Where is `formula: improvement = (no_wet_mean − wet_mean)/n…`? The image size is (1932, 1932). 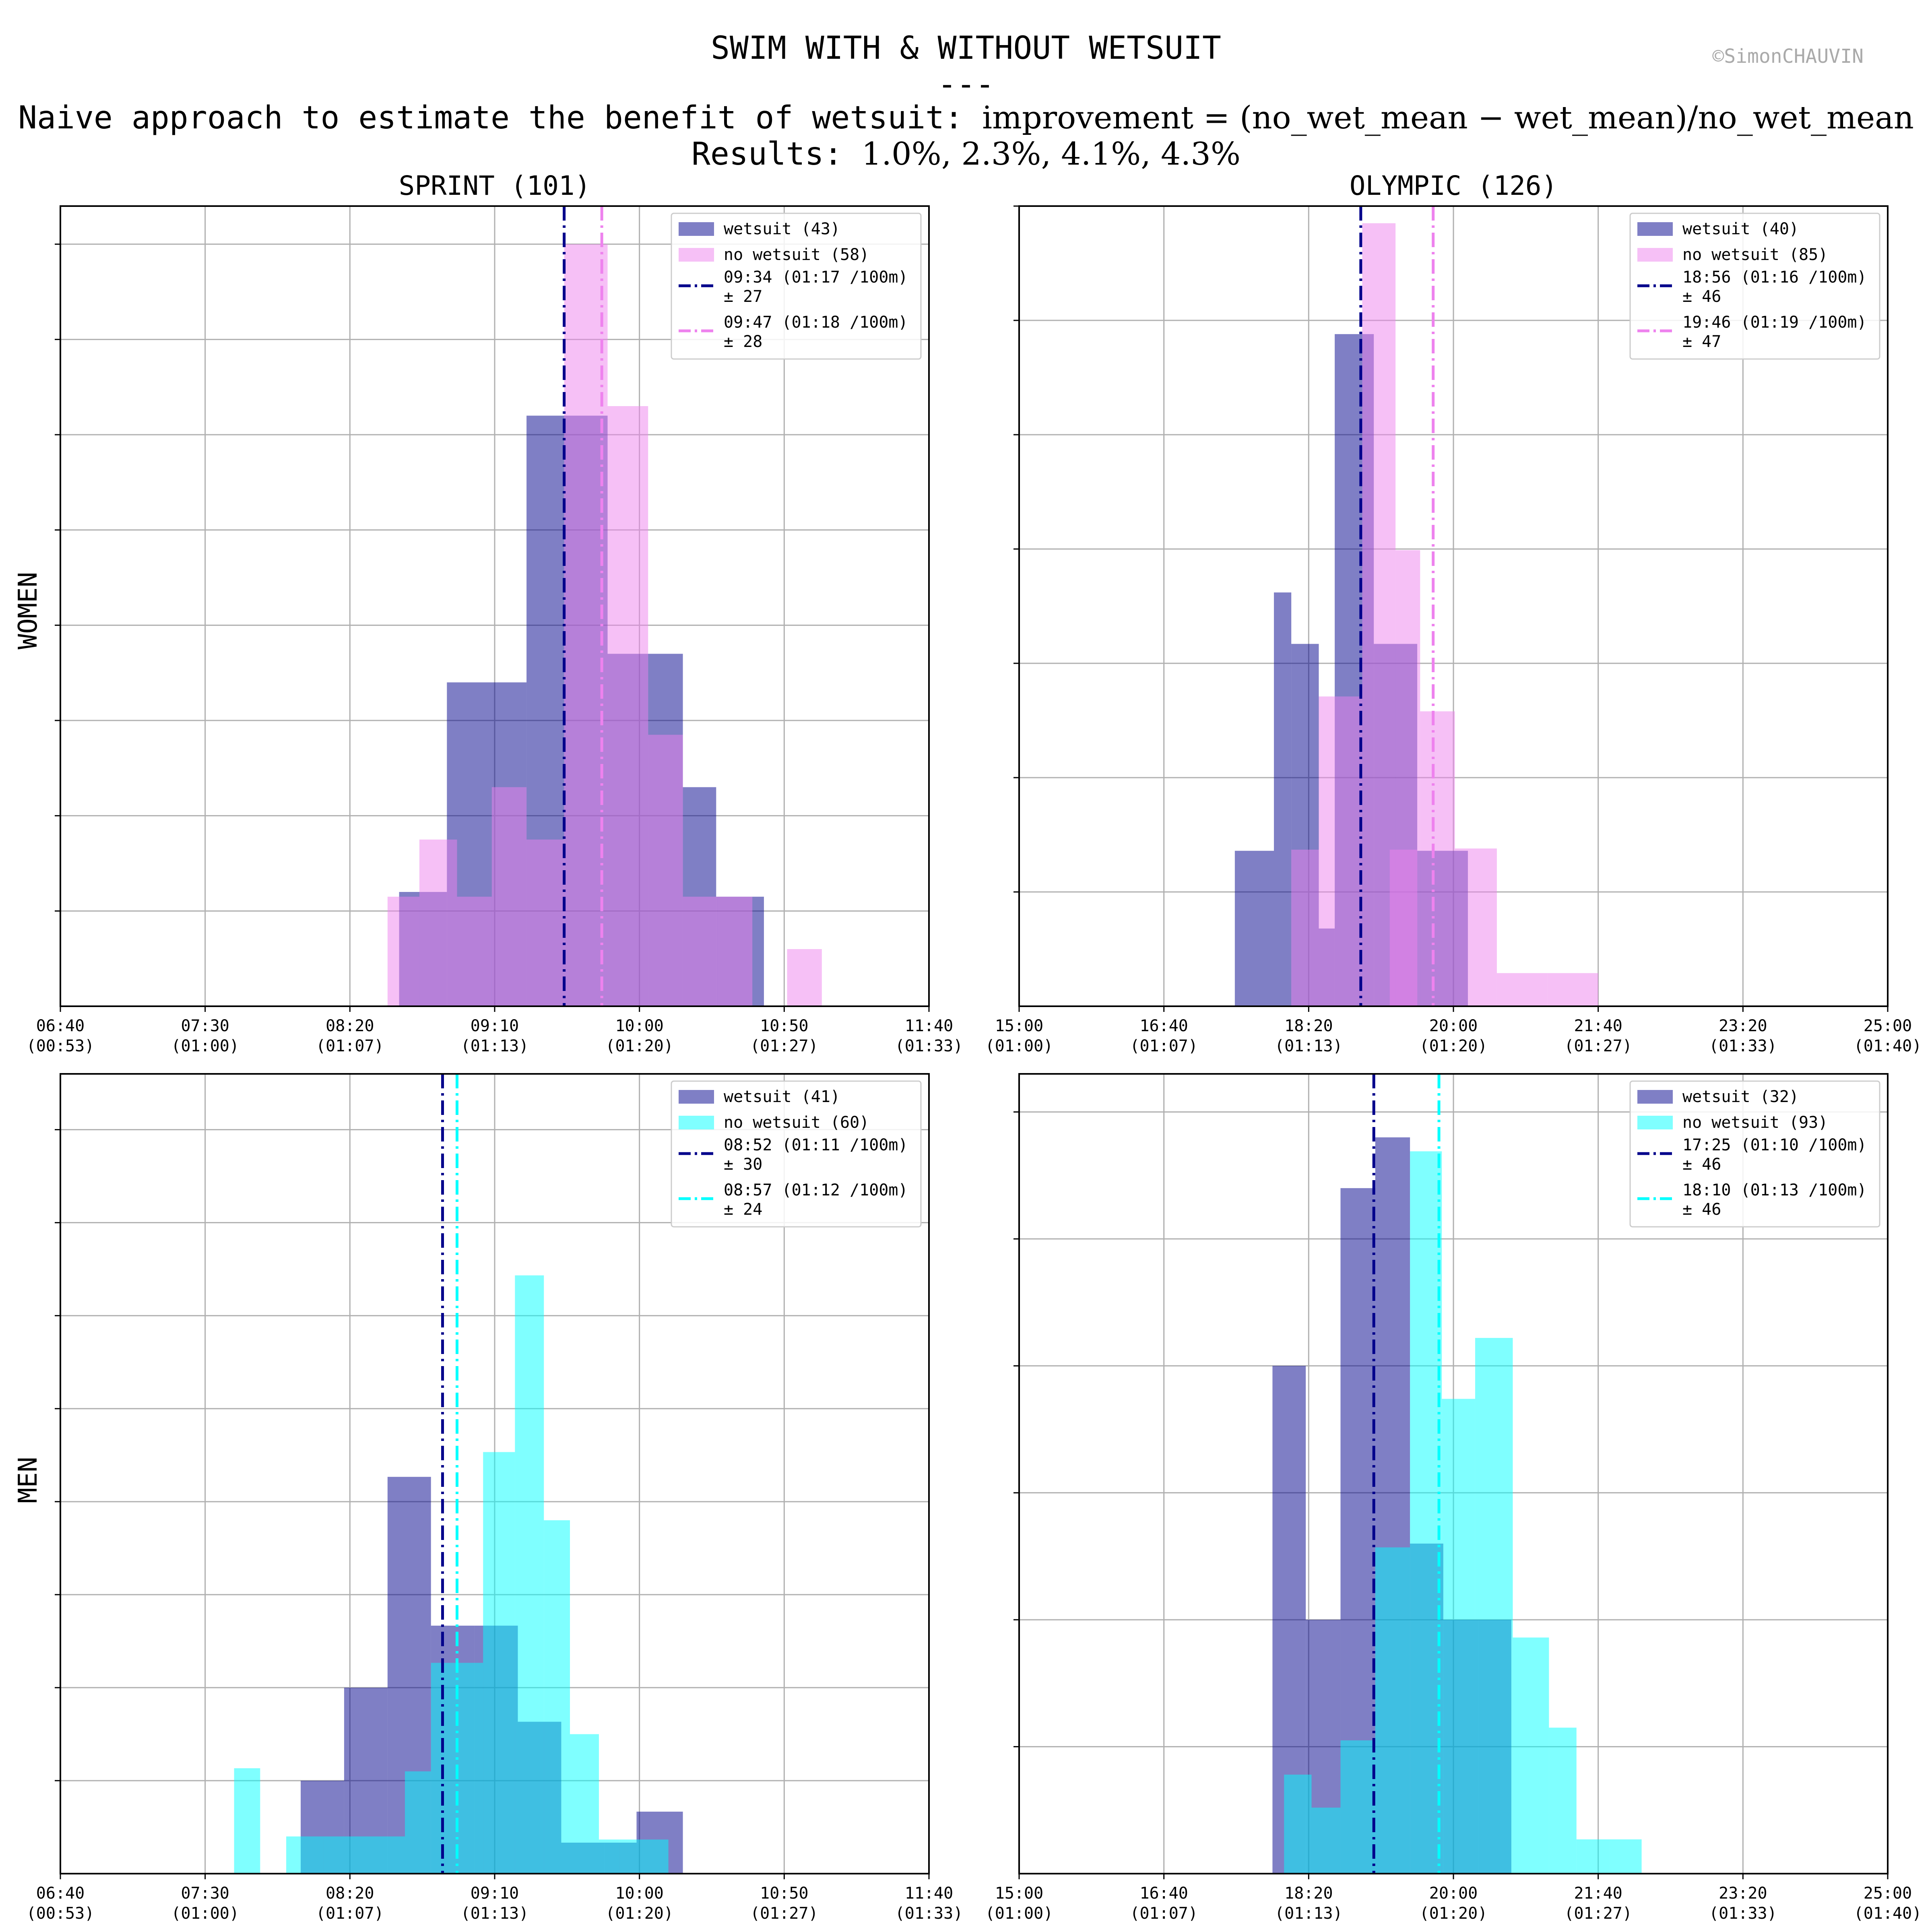 formula: improvement = (no_wet_mean − wet_mean)/n… is located at coordinates (1448, 118).